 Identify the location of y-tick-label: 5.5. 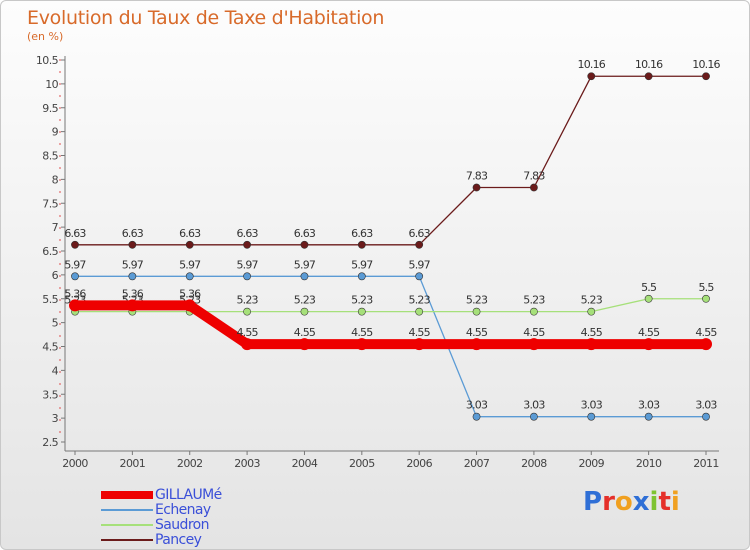
(50, 299).